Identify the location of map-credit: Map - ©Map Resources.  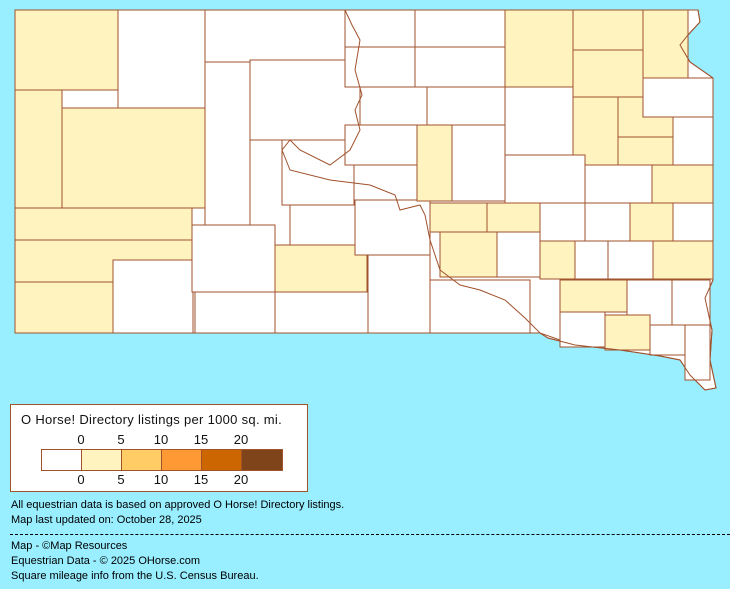
(69, 546).